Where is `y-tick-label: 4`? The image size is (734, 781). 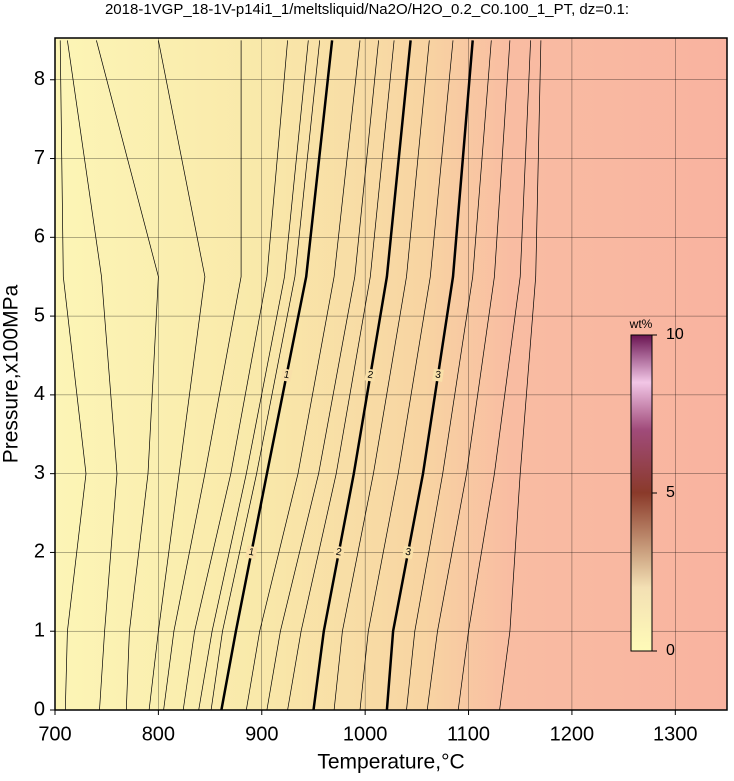 y-tick-label: 4 is located at coordinates (39, 394).